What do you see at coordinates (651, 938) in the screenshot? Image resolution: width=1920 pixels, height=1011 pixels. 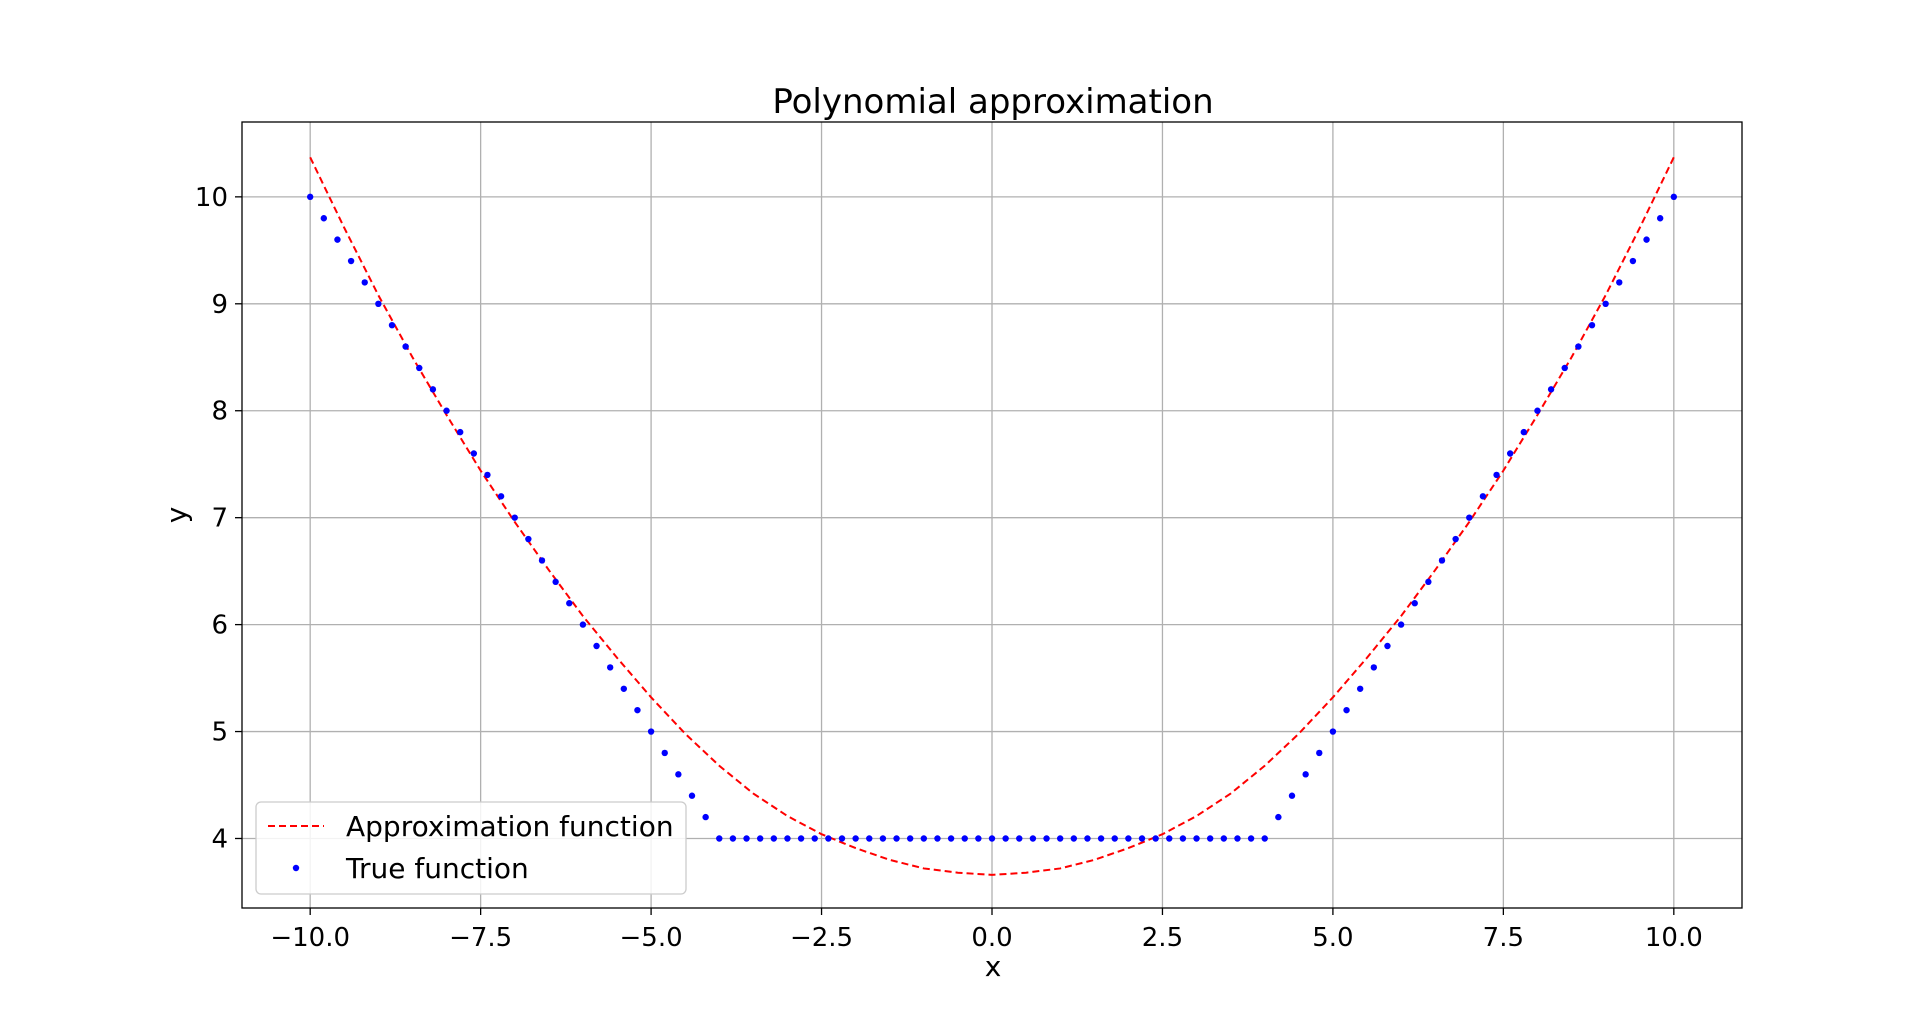 I see `x-tick-label: −5.0` at bounding box center [651, 938].